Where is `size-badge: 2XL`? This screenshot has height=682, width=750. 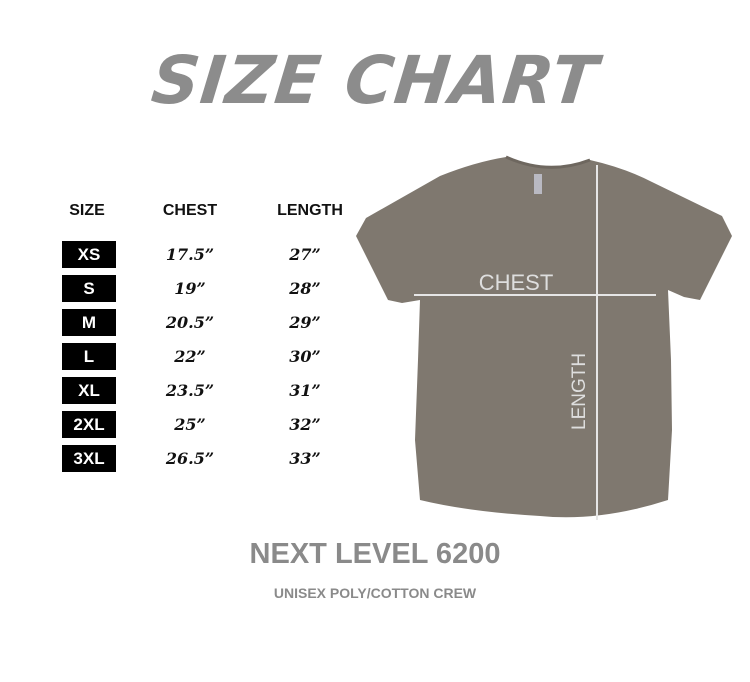
size-badge: 2XL is located at coordinates (89, 424).